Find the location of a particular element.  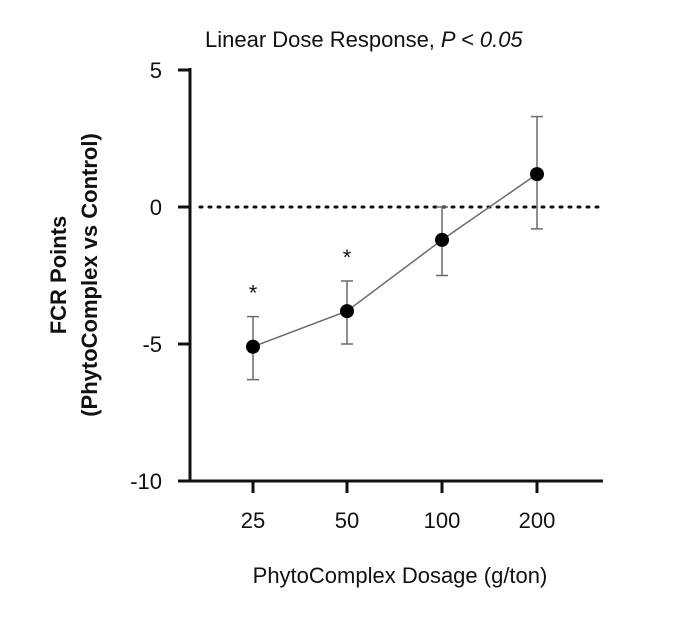

y-tick-label: -10 is located at coordinates (146, 481).